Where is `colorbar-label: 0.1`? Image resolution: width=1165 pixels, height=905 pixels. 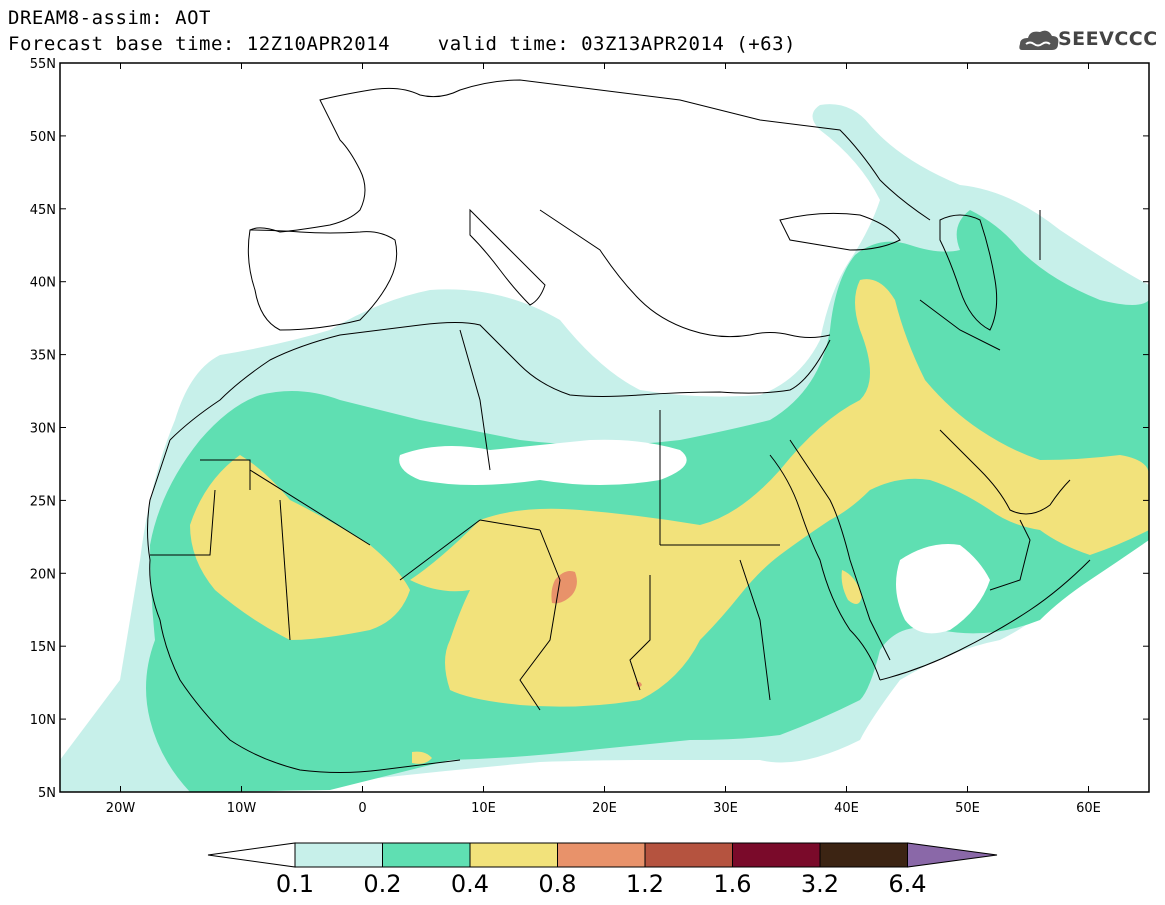
colorbar-label: 0.1 is located at coordinates (295, 884).